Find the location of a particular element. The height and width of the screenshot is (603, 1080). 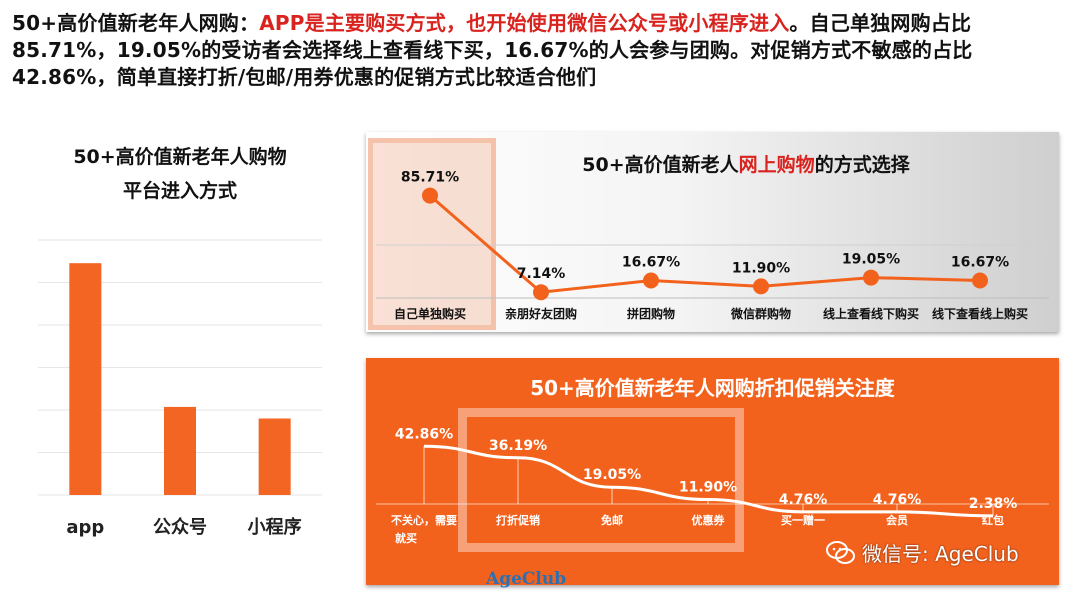

x-tick-label: 线上查看线下购买 is located at coordinates (871, 313).